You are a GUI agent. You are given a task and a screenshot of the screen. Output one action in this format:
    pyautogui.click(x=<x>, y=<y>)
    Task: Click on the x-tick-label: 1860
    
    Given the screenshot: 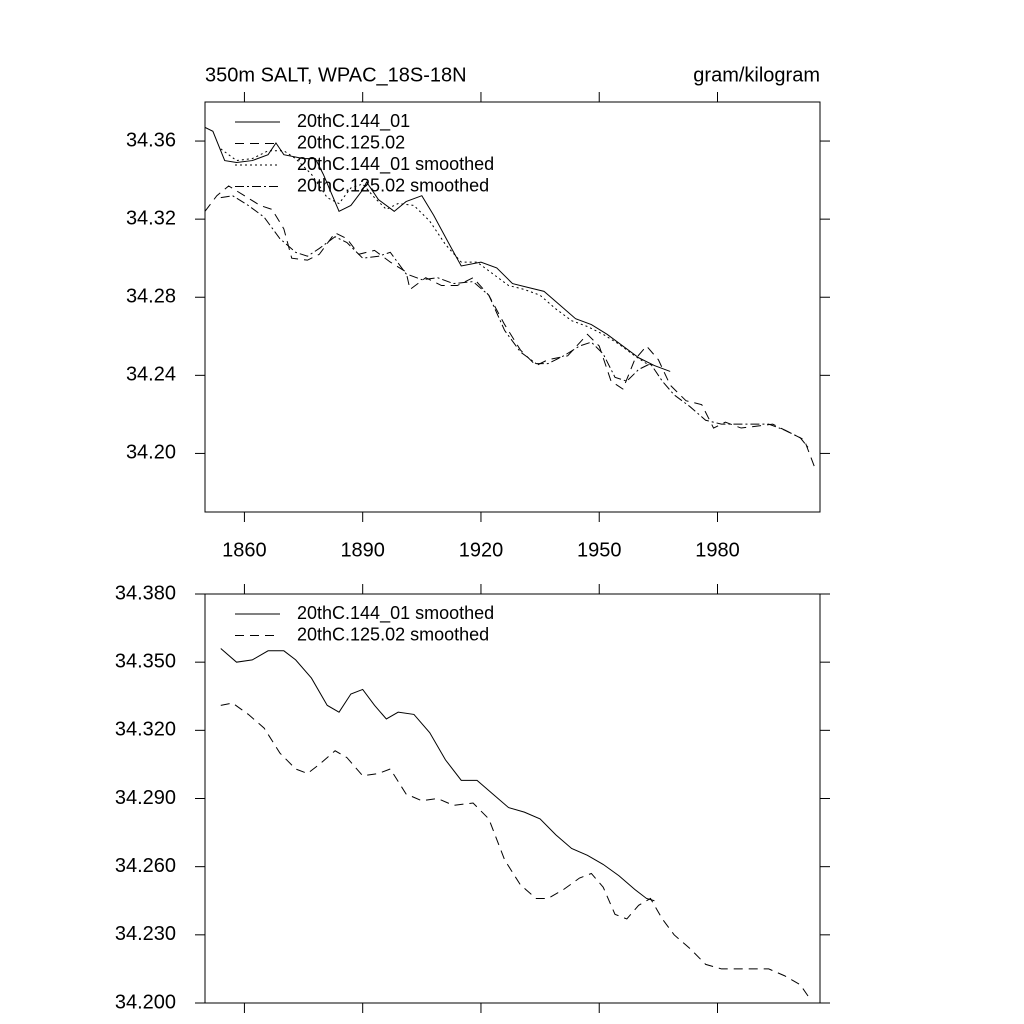 What is the action you would take?
    pyautogui.click(x=244, y=550)
    